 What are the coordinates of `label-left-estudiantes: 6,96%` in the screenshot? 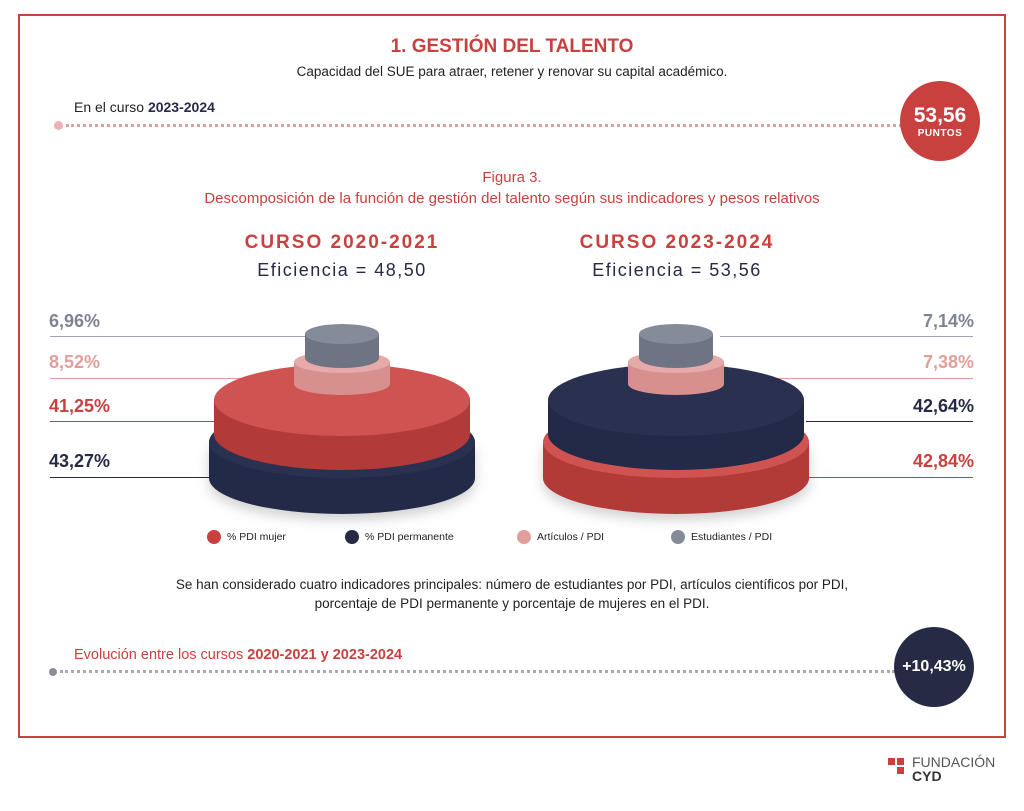 It's located at (75, 321).